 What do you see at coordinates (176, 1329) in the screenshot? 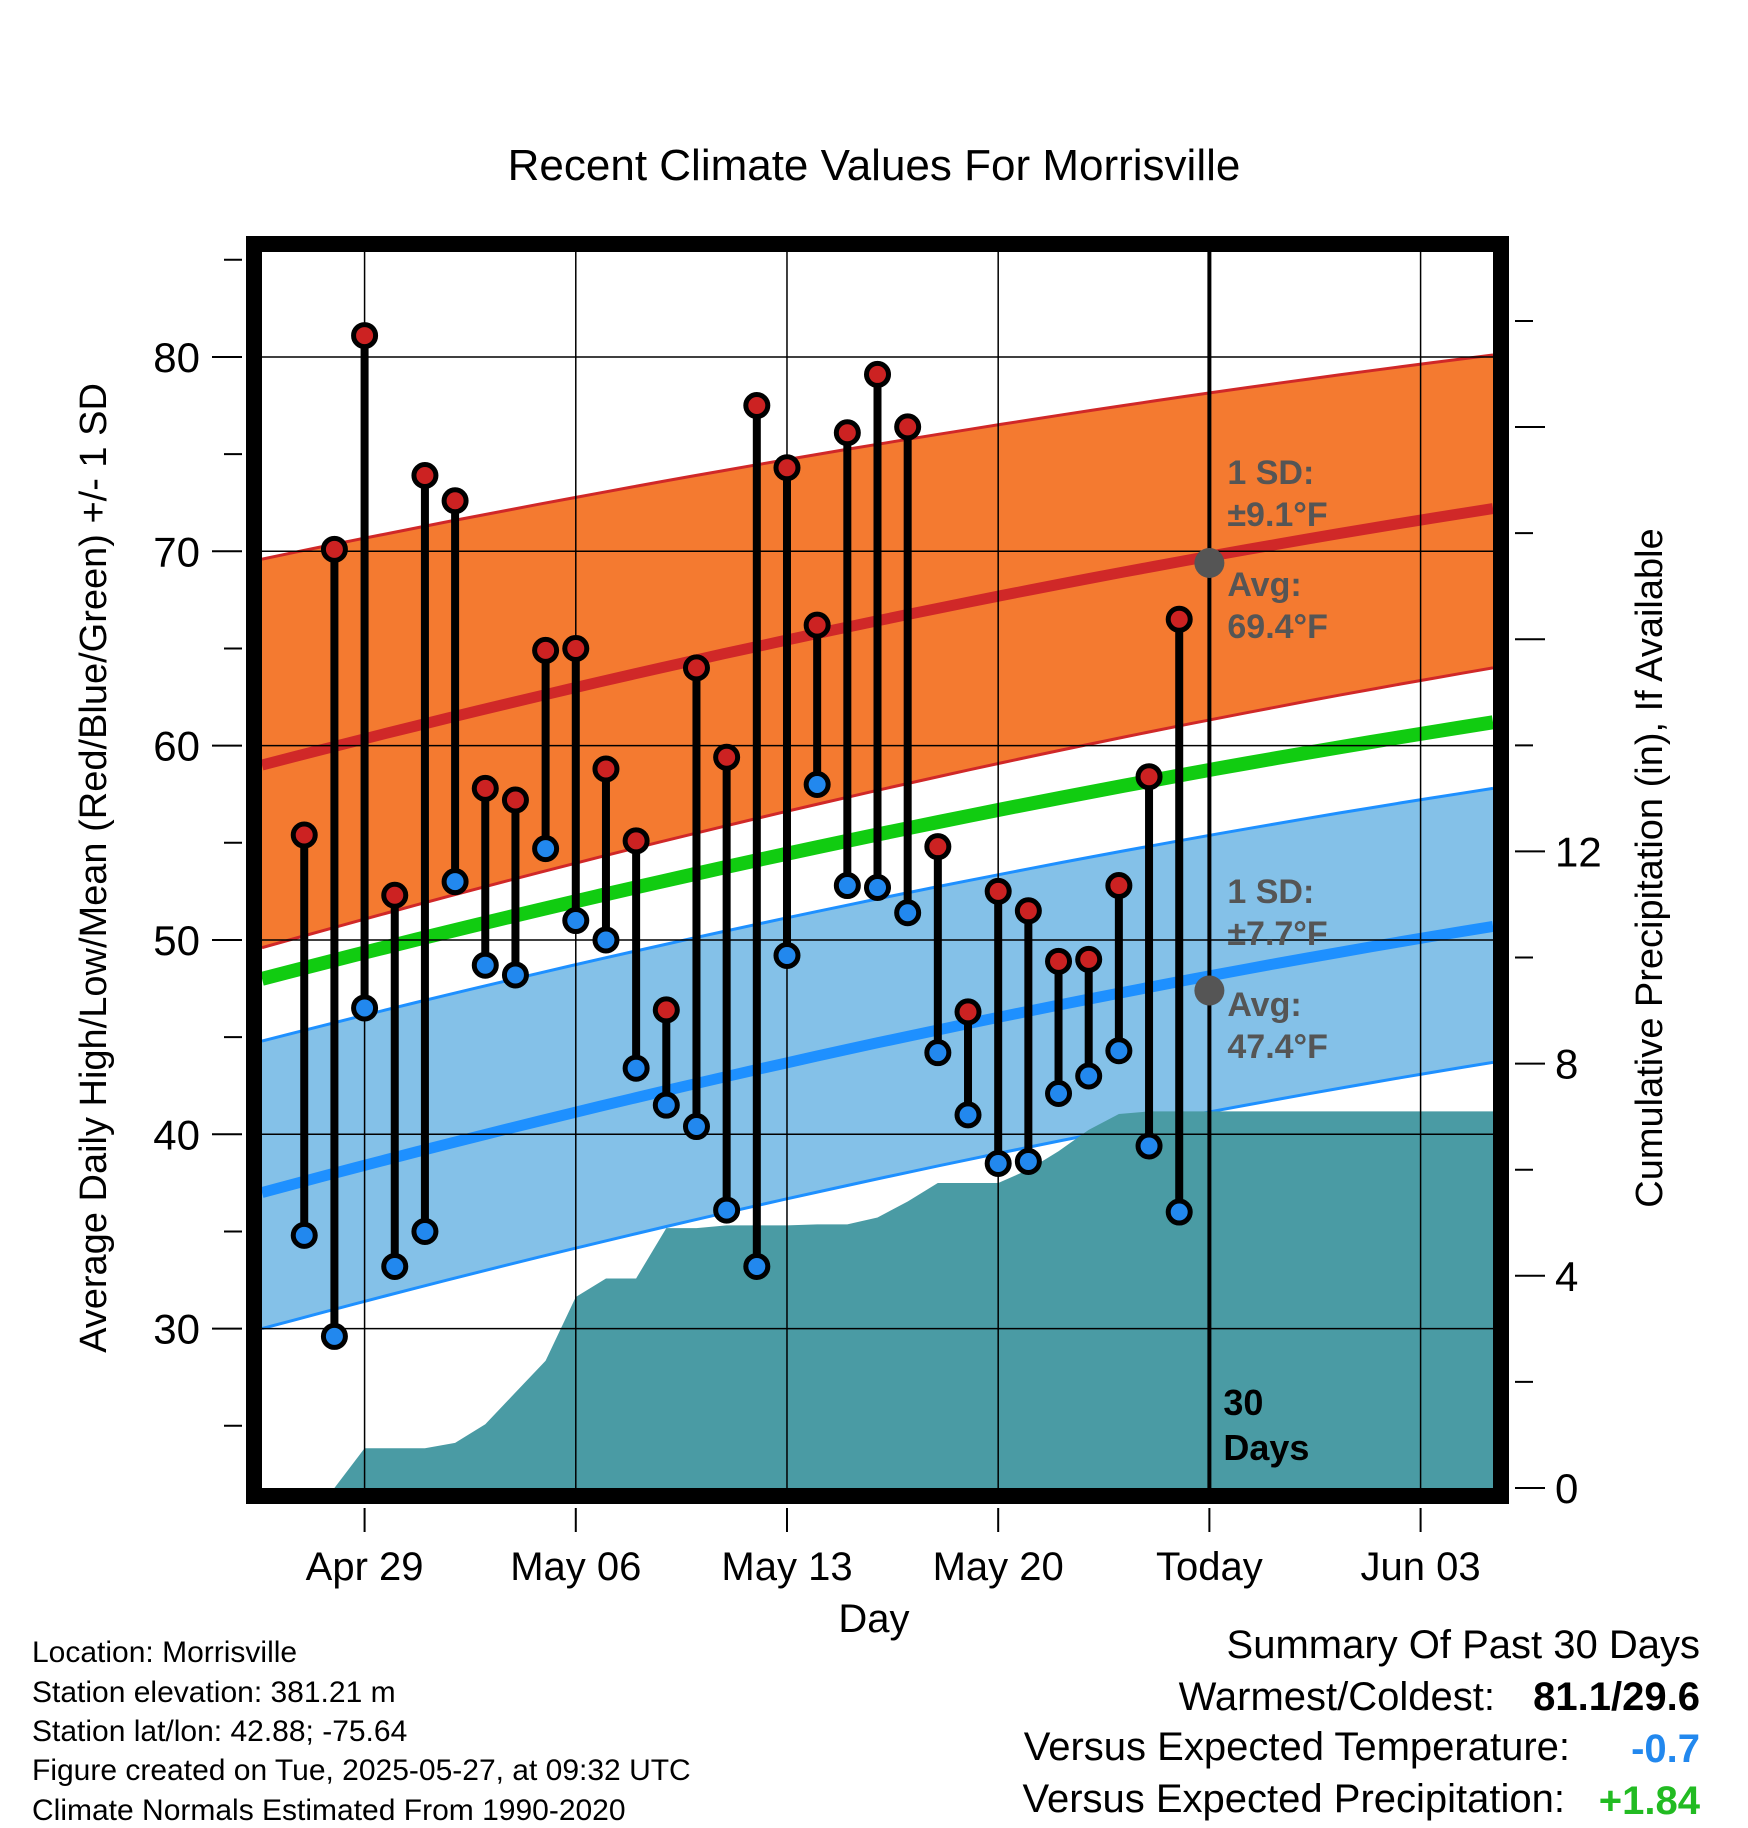
I see `y-tick-label-30: 30` at bounding box center [176, 1329].